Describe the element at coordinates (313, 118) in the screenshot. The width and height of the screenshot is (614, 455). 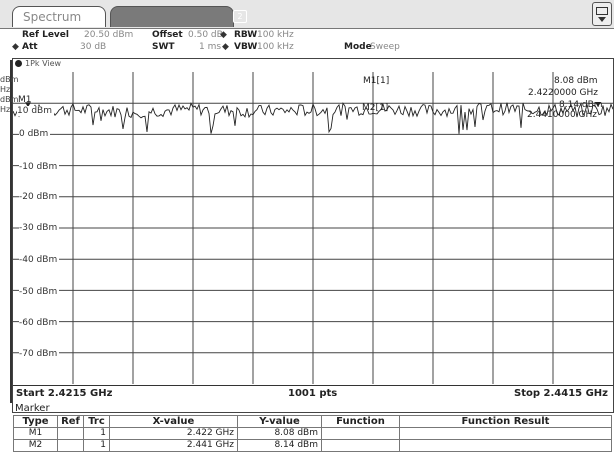
I see `trace-line` at that location.